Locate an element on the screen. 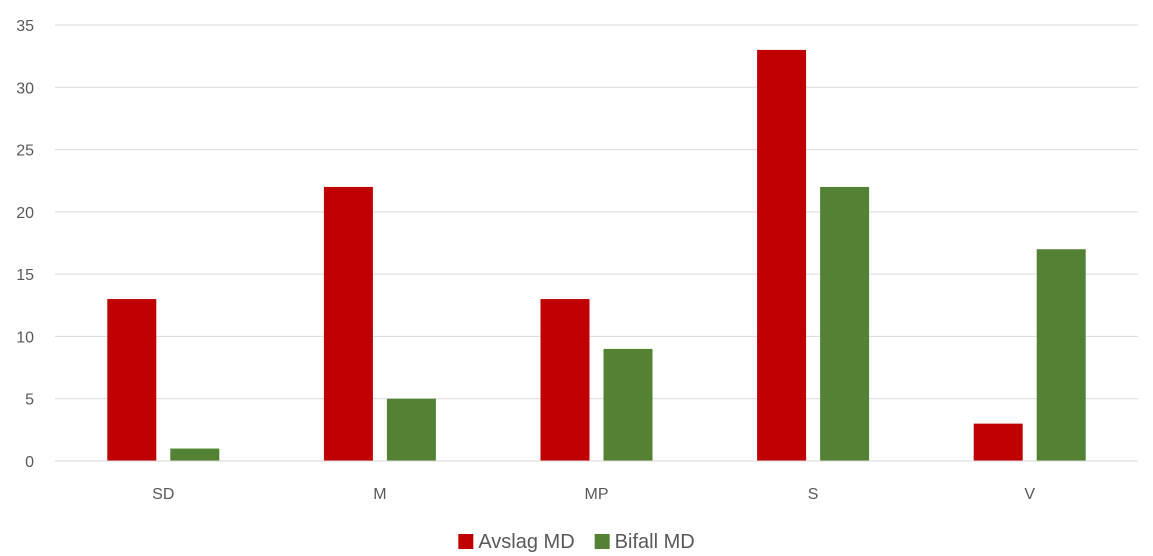 The width and height of the screenshot is (1153, 556). x-tick-label: M is located at coordinates (379, 494).